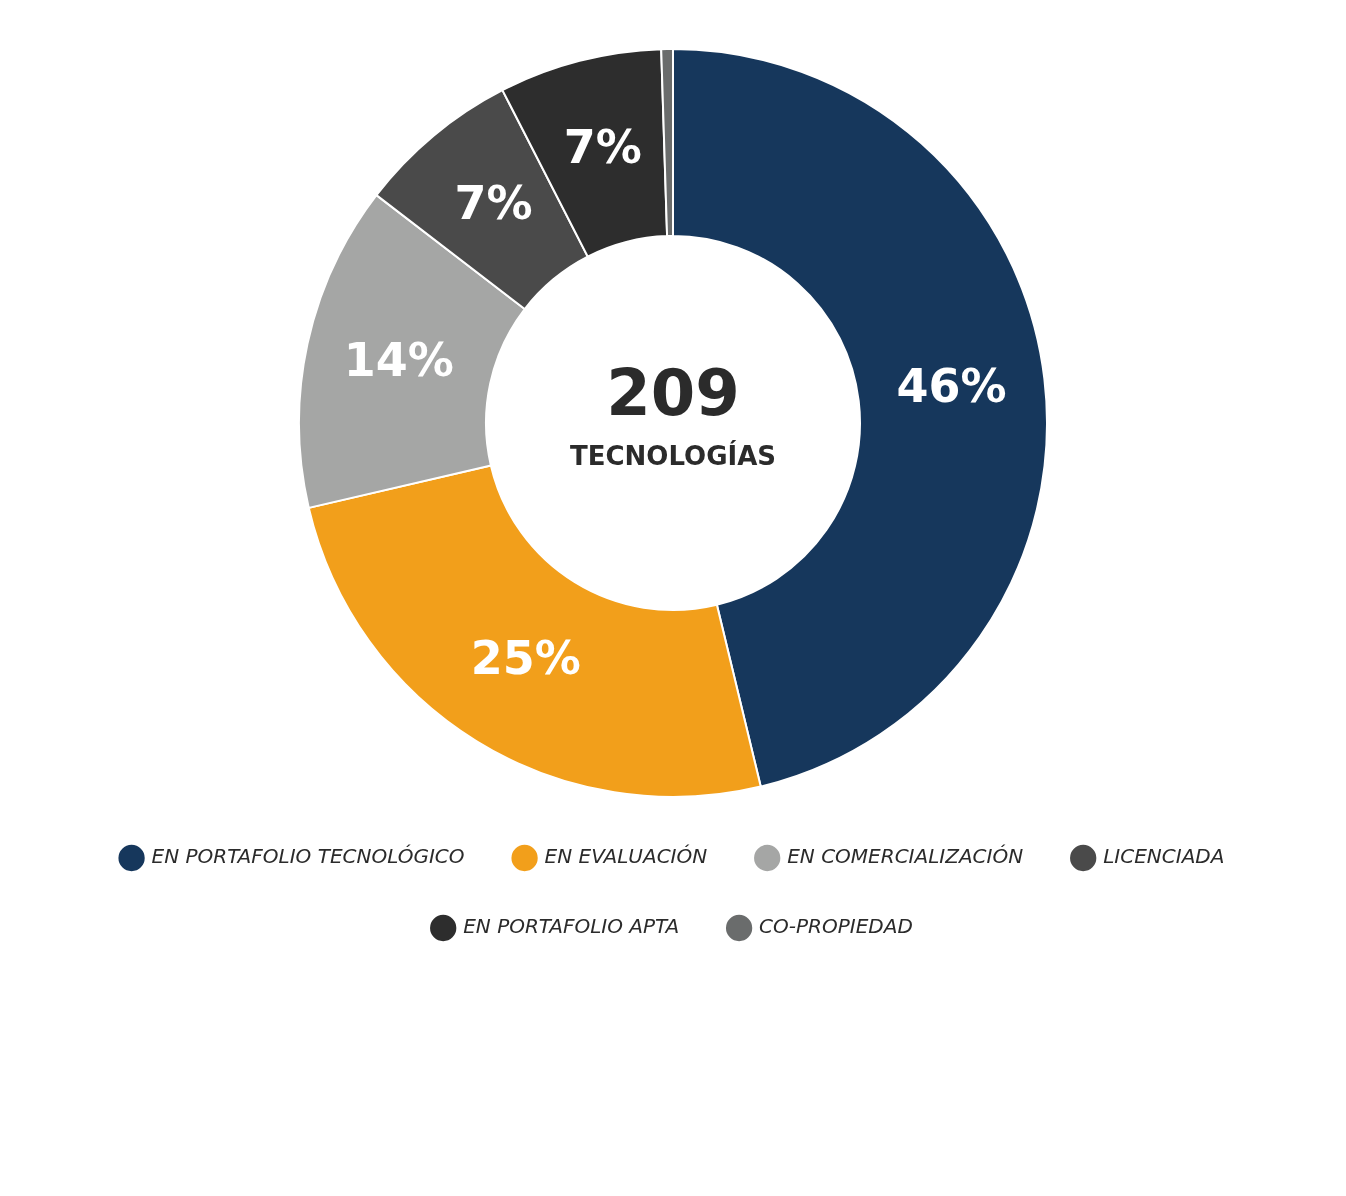 The image size is (1346, 1196). I want to click on text: 209, so click(673, 392).